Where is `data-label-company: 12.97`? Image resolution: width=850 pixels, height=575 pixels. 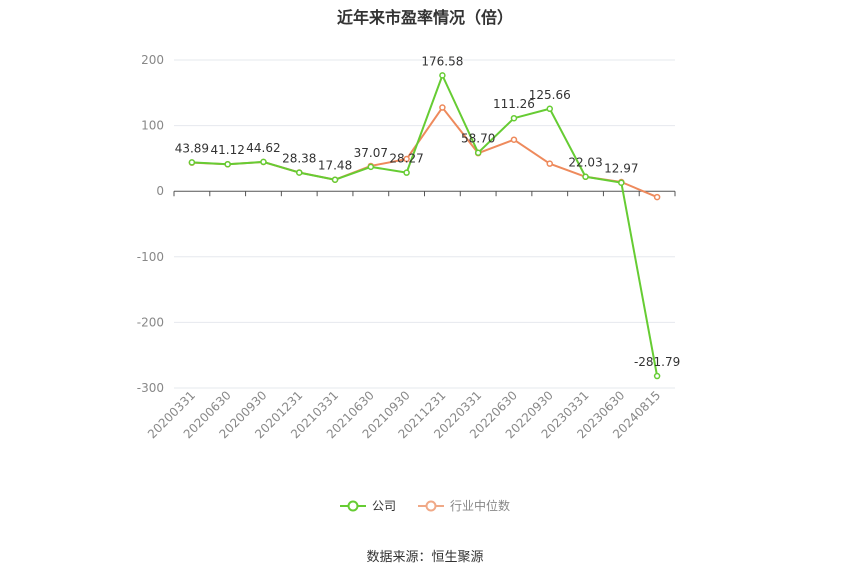
data-label-company: 12.97 is located at coordinates (621, 169).